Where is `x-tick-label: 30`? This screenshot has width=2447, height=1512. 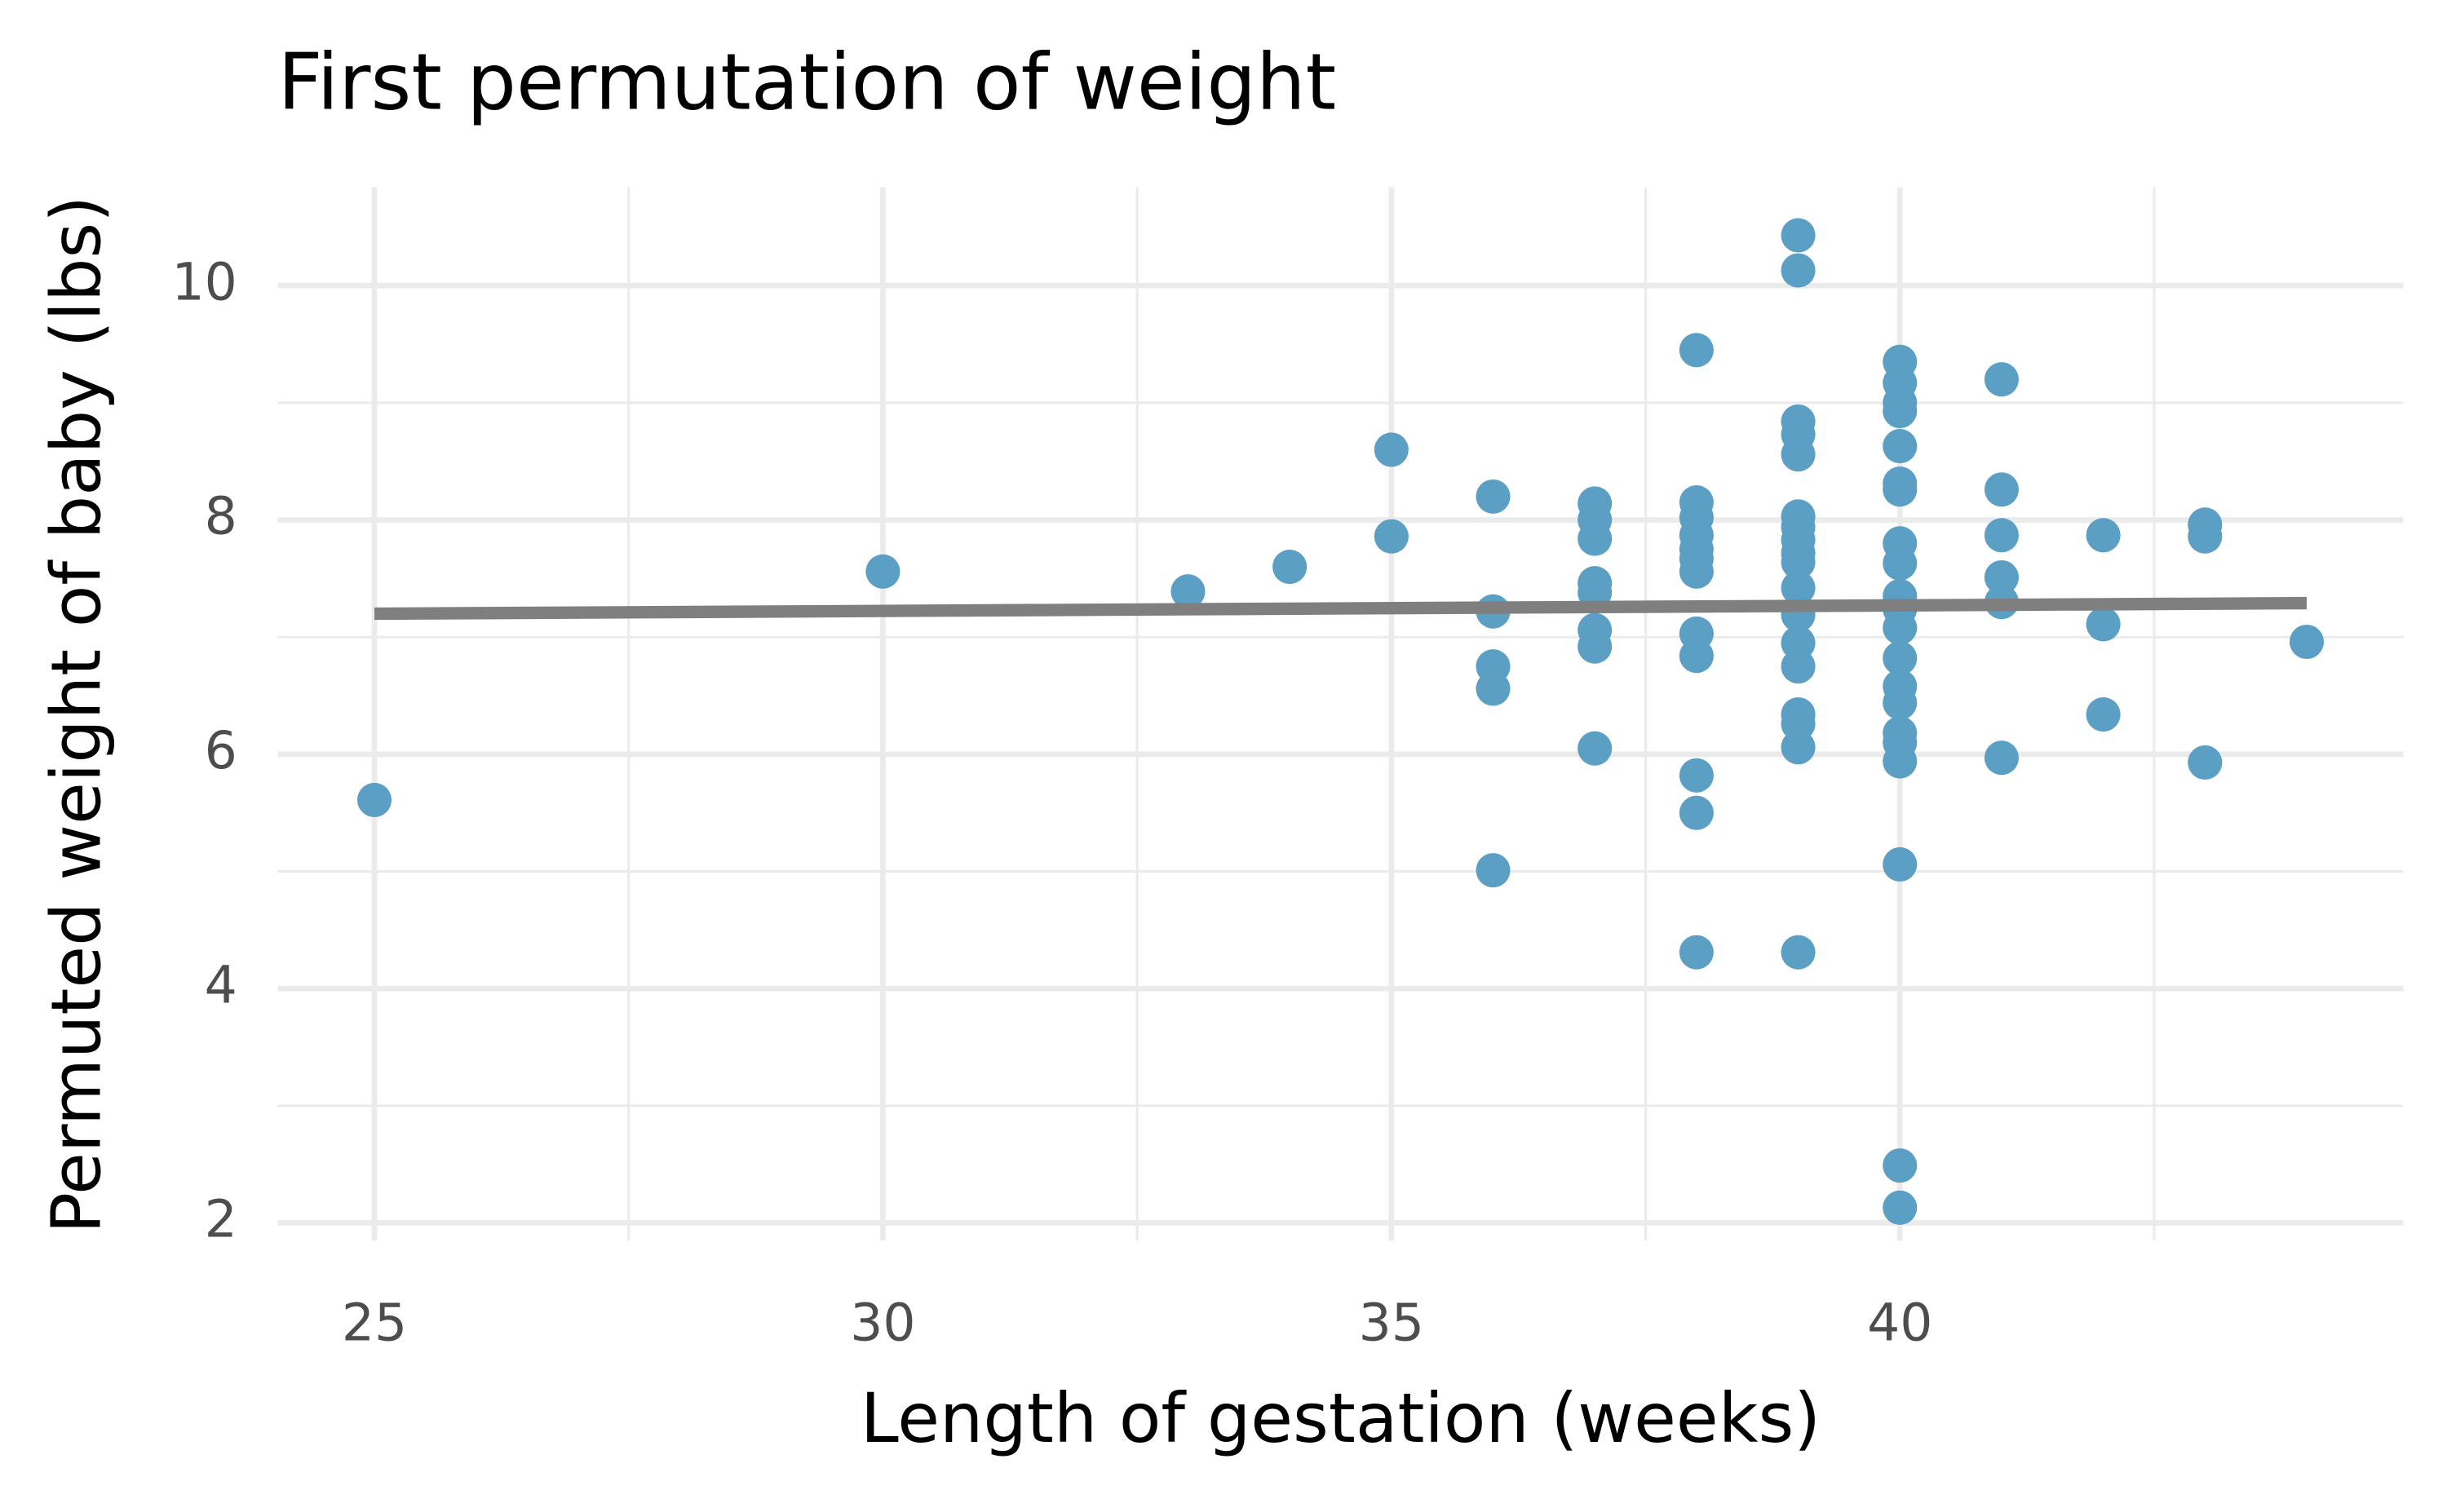 x-tick-label: 30 is located at coordinates (882, 1322).